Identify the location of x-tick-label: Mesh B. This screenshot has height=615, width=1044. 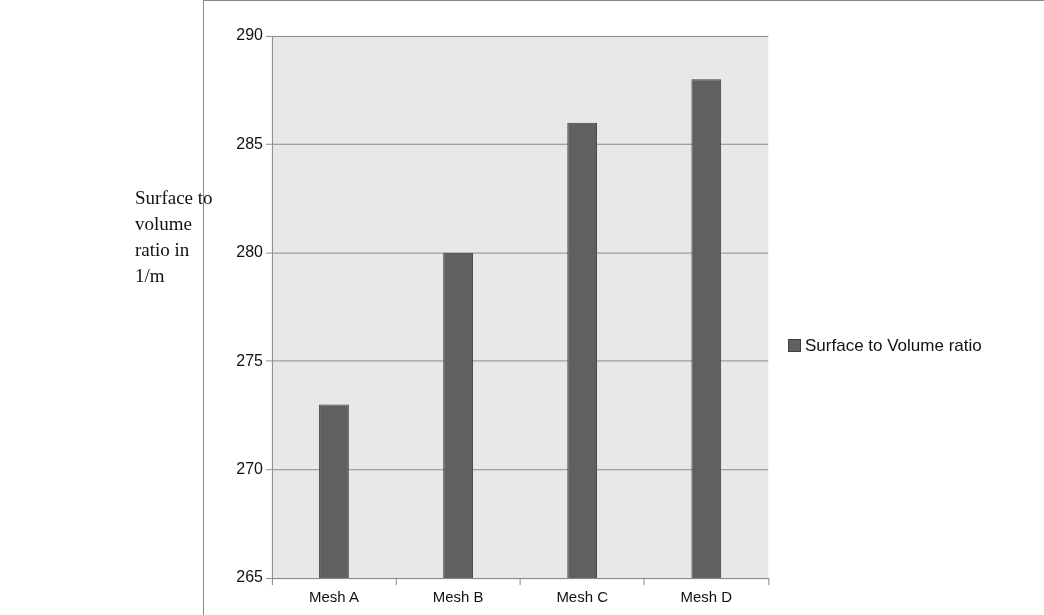
(458, 597).